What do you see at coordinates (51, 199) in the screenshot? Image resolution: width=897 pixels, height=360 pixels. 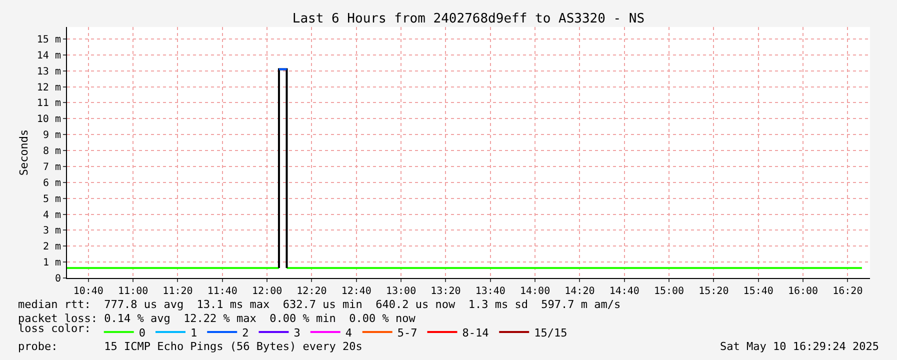 I see `y-tick-label: 5 m` at bounding box center [51, 199].